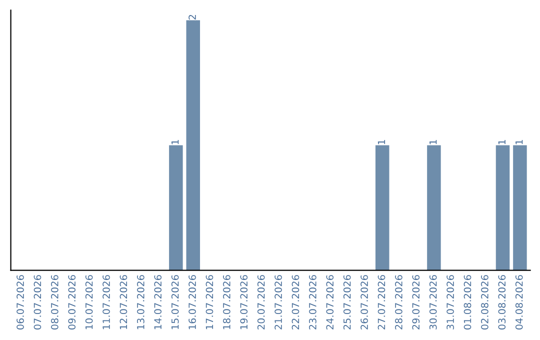 The width and height of the screenshot is (540, 340). Describe the element at coordinates (210, 302) in the screenshot. I see `x-tick-label: 17.07.2026` at that location.